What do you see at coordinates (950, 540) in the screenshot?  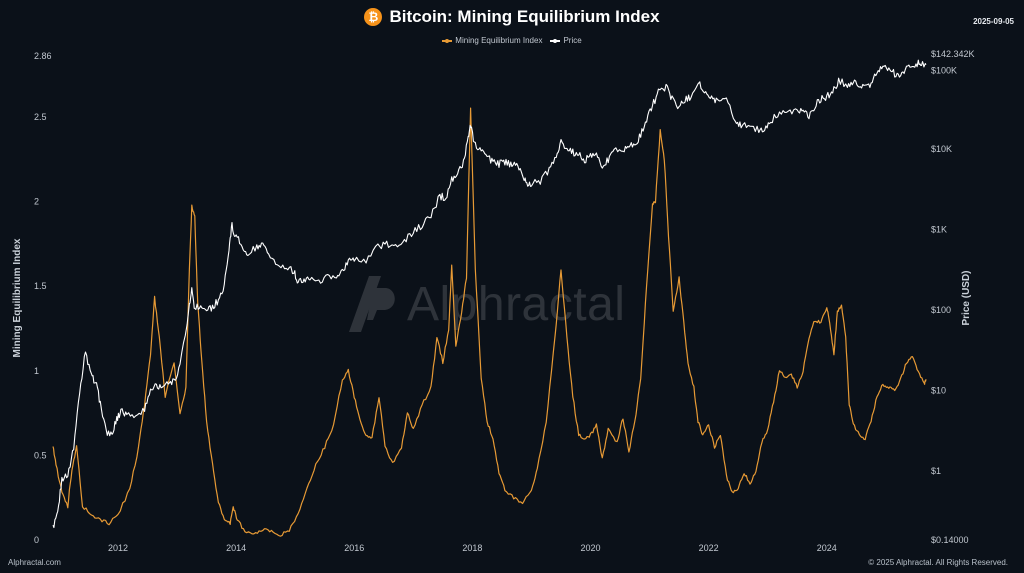 I see `y-right-tick-label-0: $0.14000` at bounding box center [950, 540].